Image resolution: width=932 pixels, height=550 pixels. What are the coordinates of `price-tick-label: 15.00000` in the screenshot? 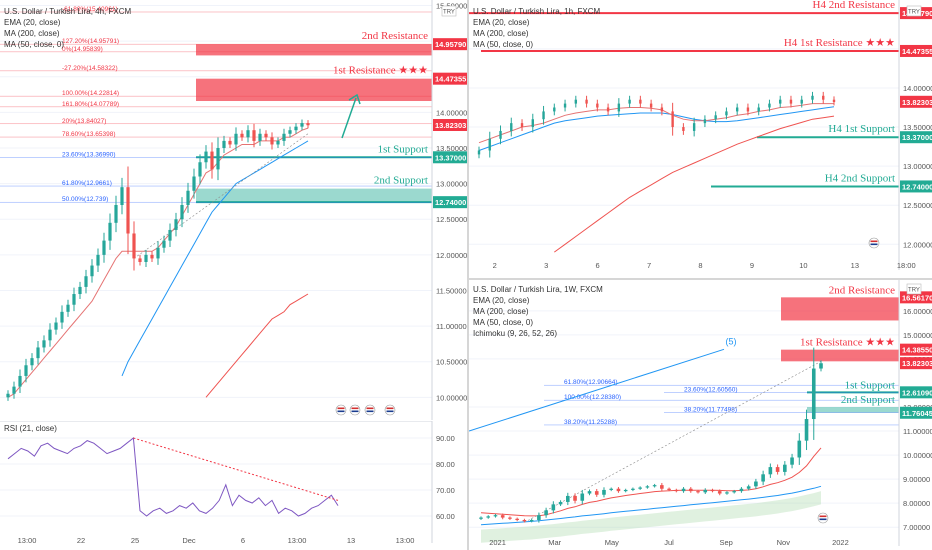 It's located at (917, 335).